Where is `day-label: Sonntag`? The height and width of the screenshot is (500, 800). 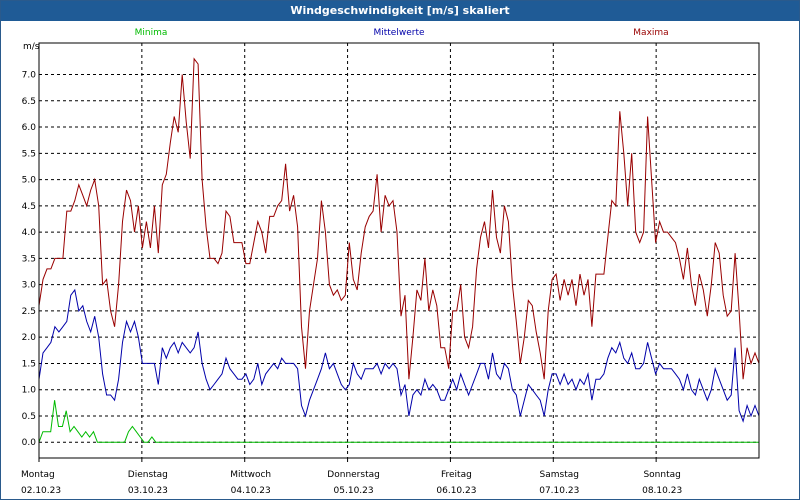
day-label: Sonntag is located at coordinates (661, 475).